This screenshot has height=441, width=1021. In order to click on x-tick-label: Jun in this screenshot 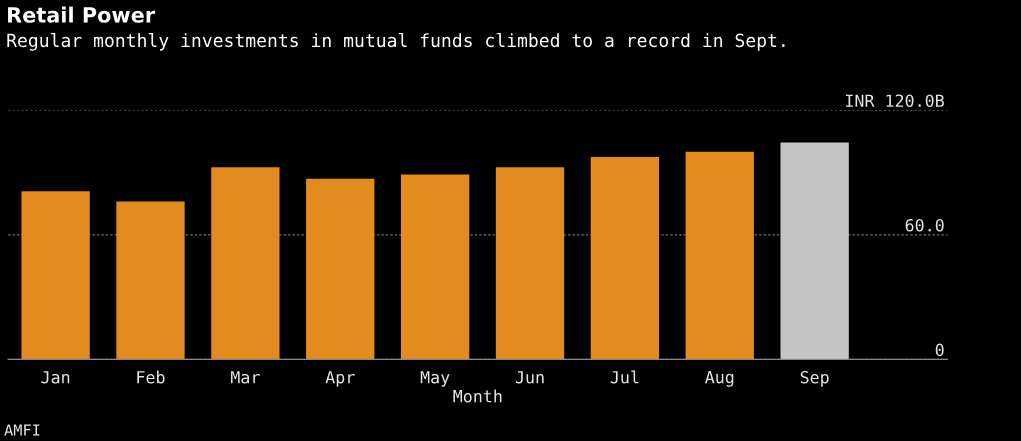, I will do `click(529, 377)`.